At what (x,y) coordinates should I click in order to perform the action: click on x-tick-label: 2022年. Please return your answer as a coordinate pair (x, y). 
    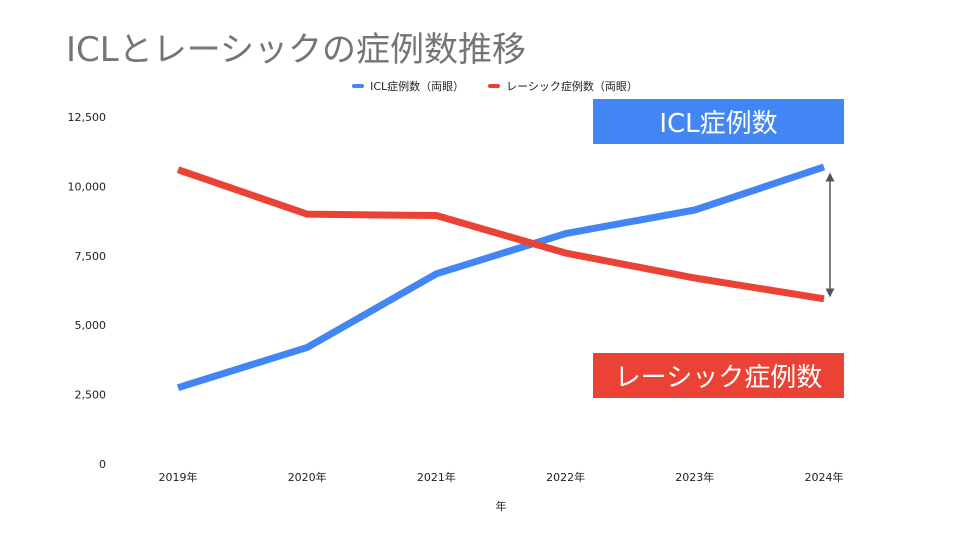
    Looking at the image, I should click on (565, 477).